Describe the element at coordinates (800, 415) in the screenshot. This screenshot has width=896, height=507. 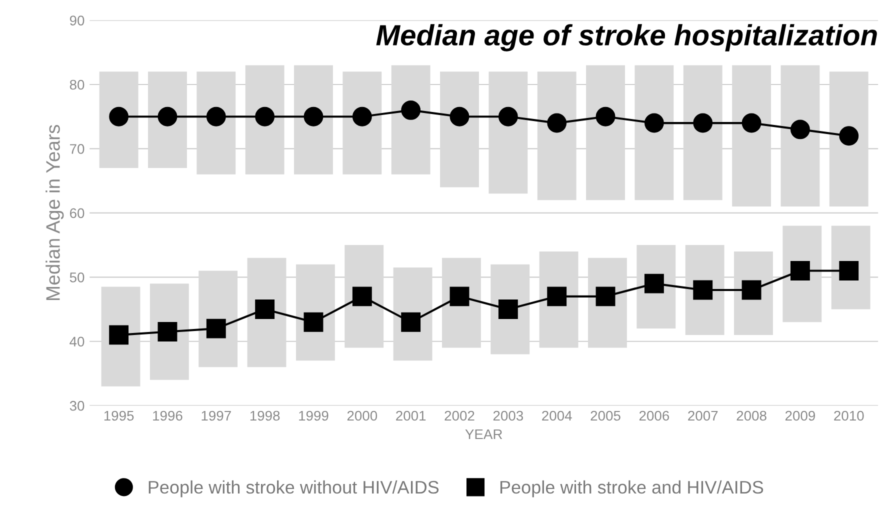
I see `x-tick-label: 2009` at that location.